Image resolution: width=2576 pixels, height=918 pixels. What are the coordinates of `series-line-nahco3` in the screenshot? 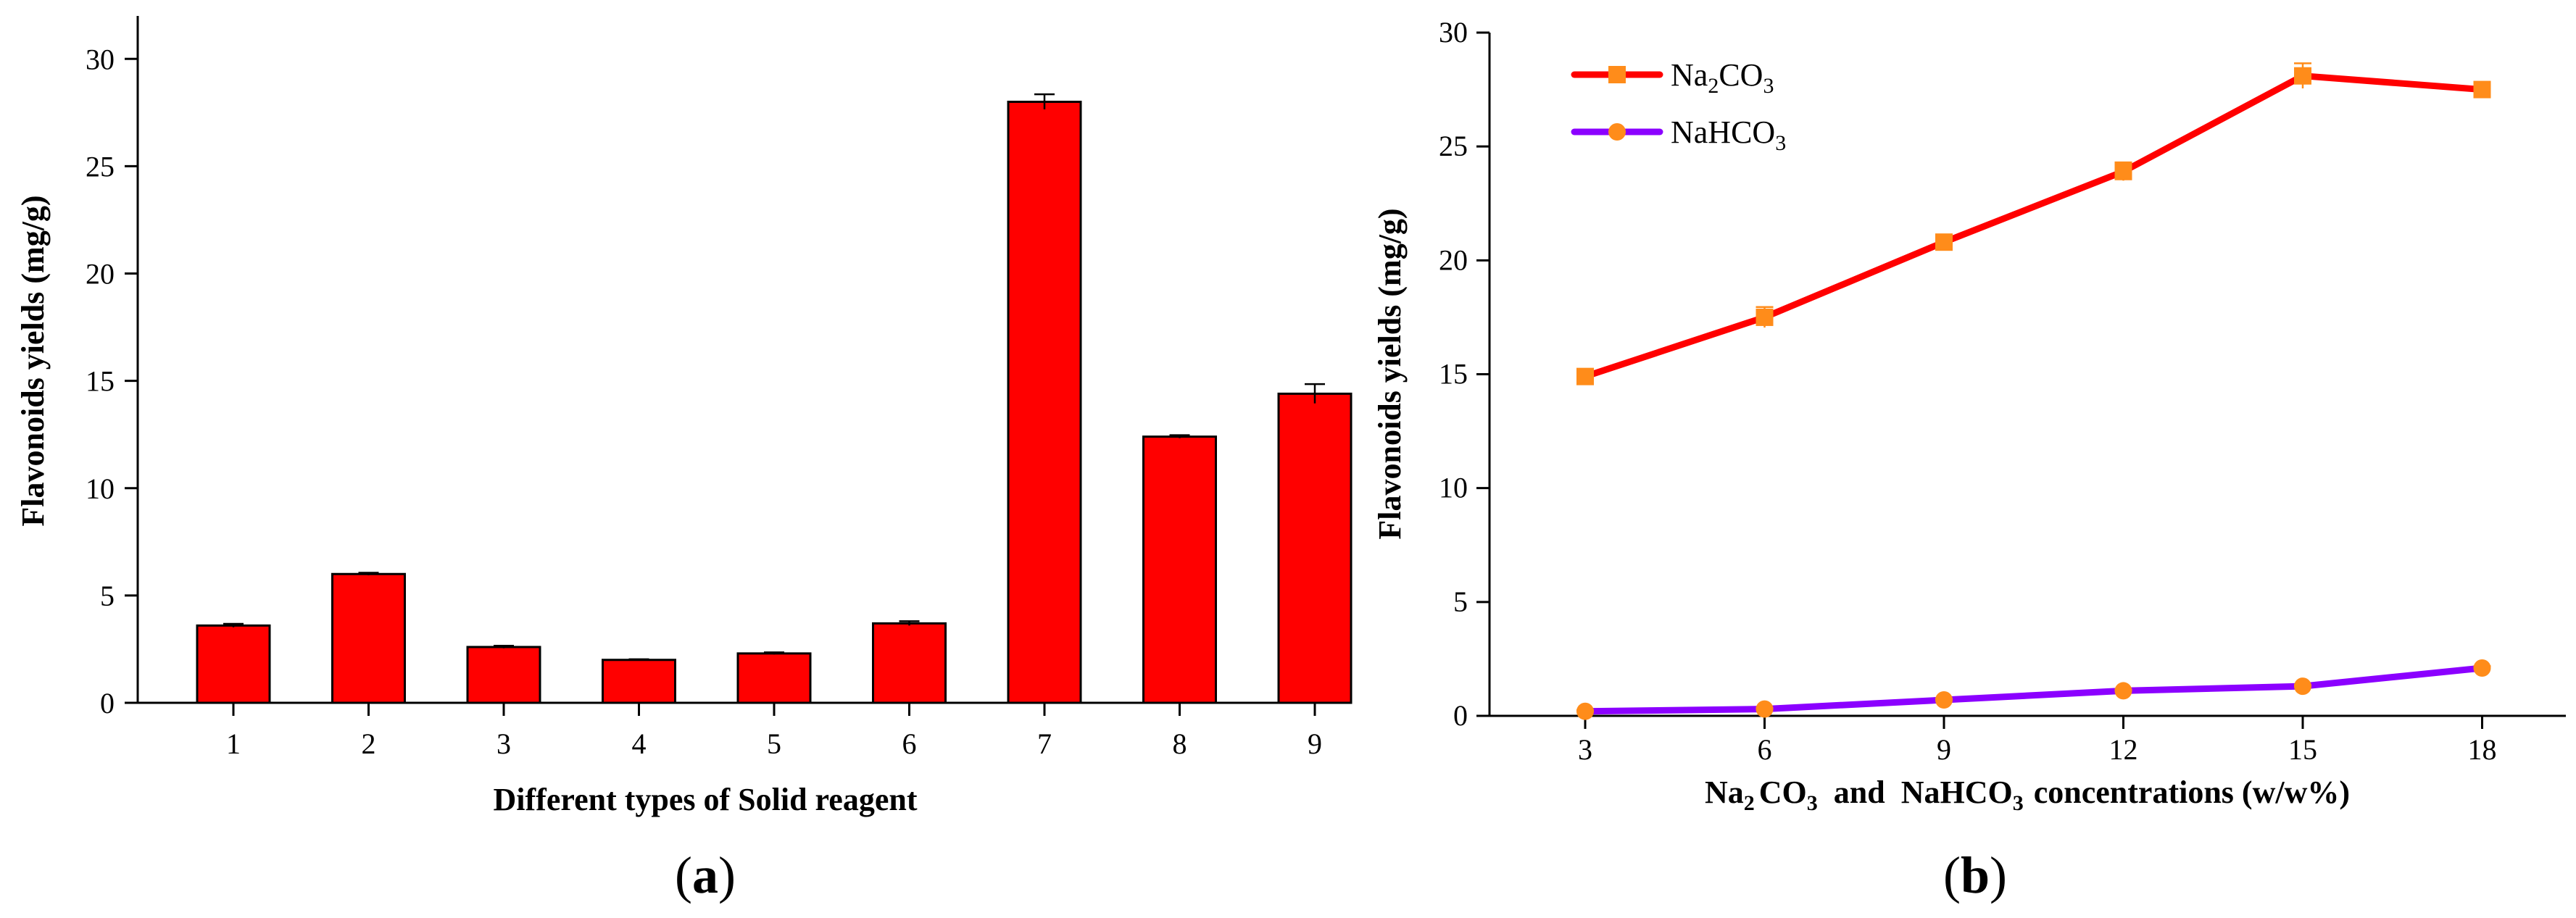 It's located at (2033, 689).